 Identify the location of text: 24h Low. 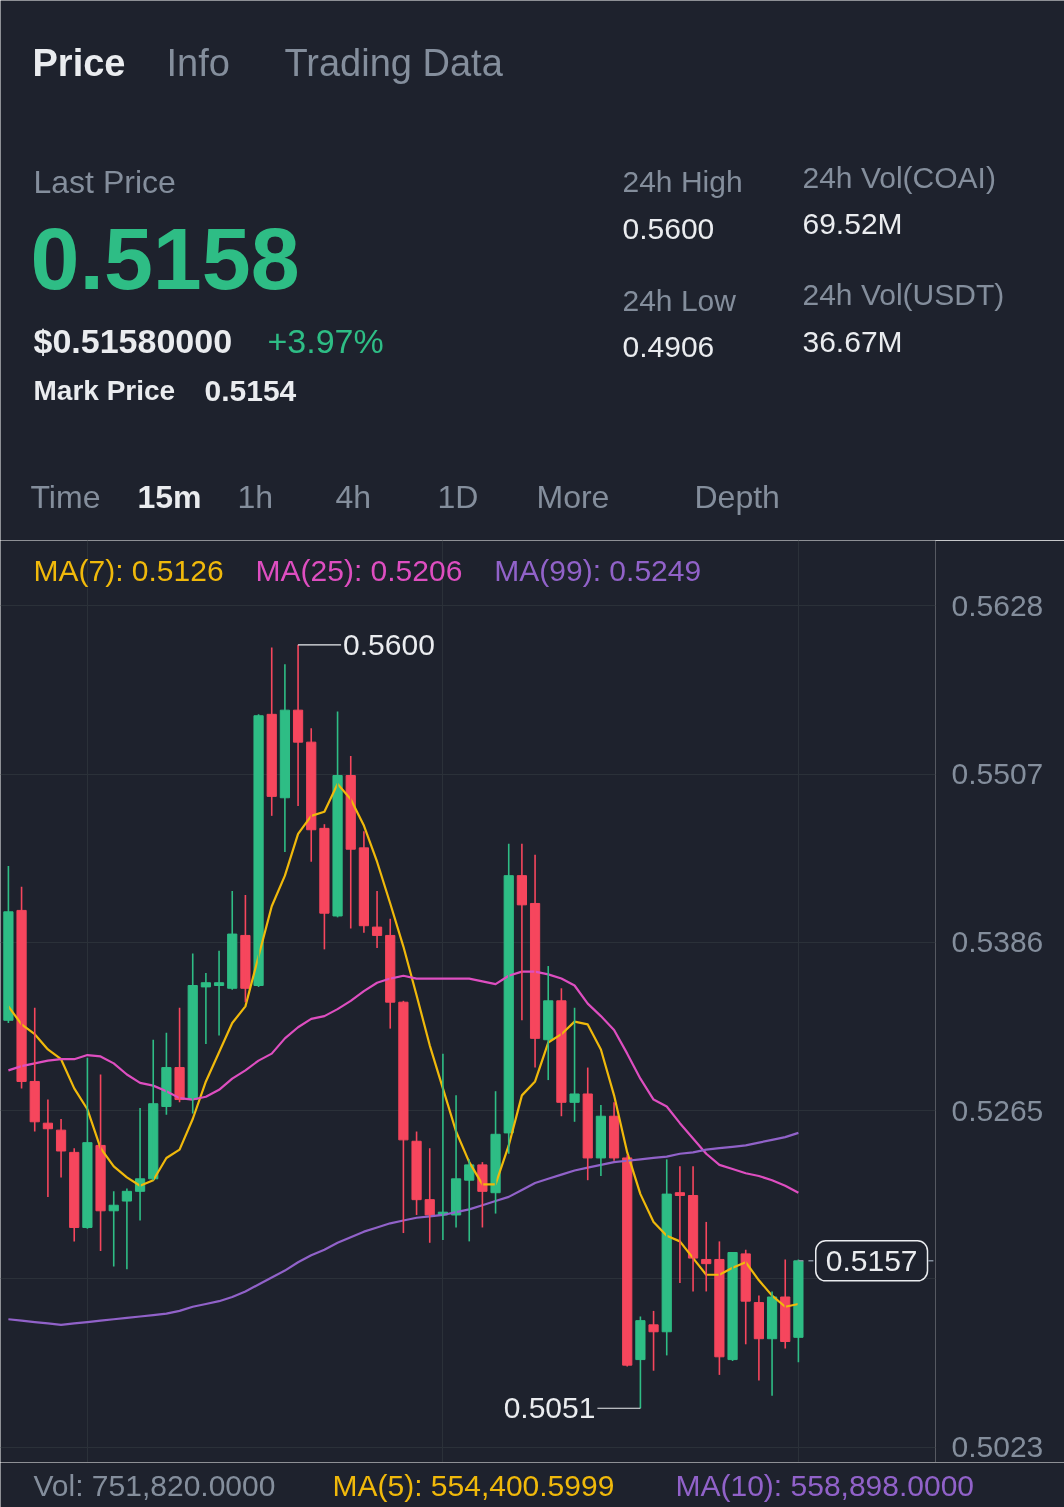
(679, 300).